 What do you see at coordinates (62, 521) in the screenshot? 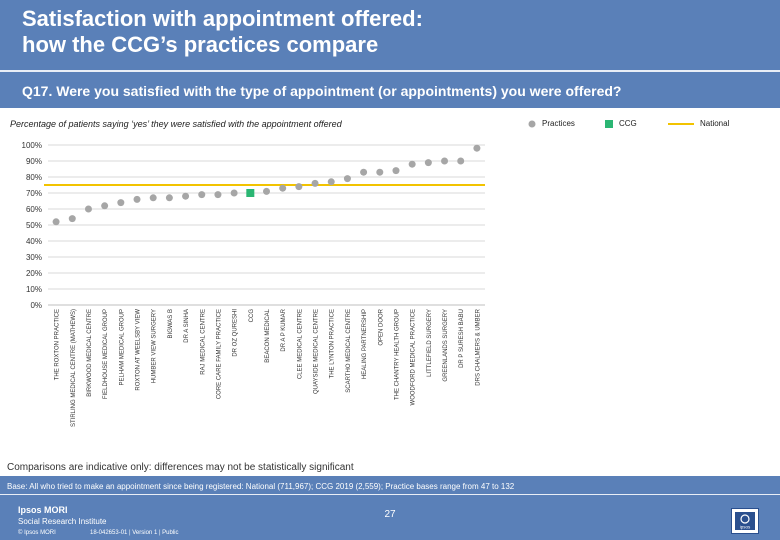
I see `brand-subtitle: Social Research Institute` at bounding box center [62, 521].